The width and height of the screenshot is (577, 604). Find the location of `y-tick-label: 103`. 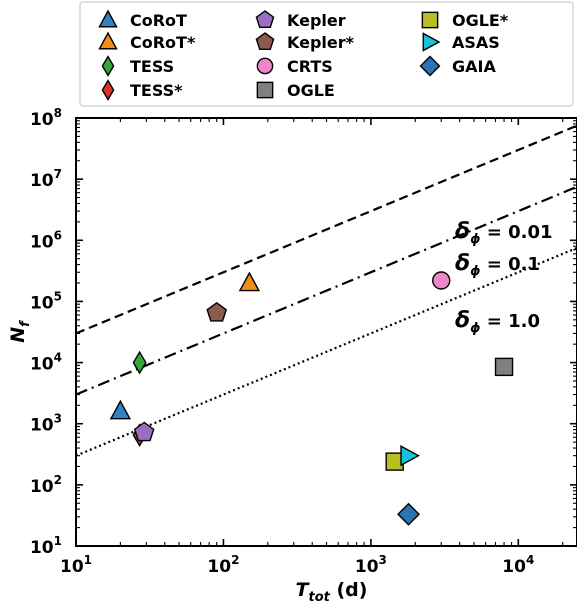

y-tick-label: 103 is located at coordinates (46, 424).